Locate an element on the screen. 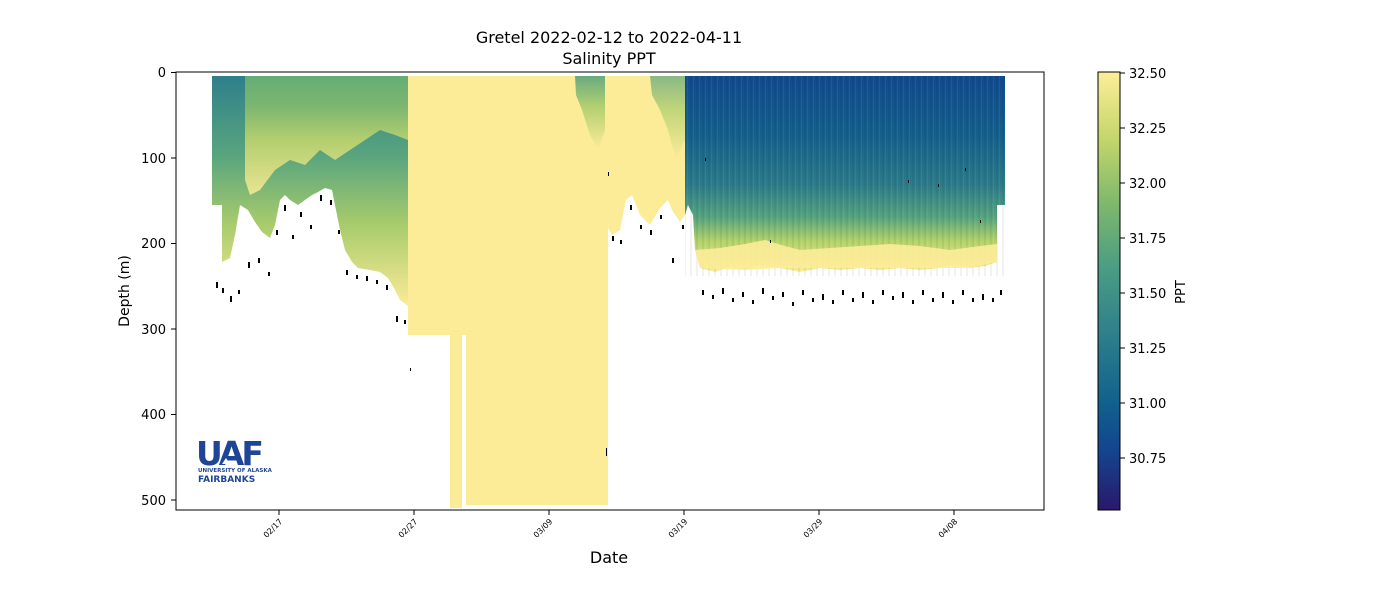 The image size is (1400, 600). logo-mark: UAF is located at coordinates (228, 453).